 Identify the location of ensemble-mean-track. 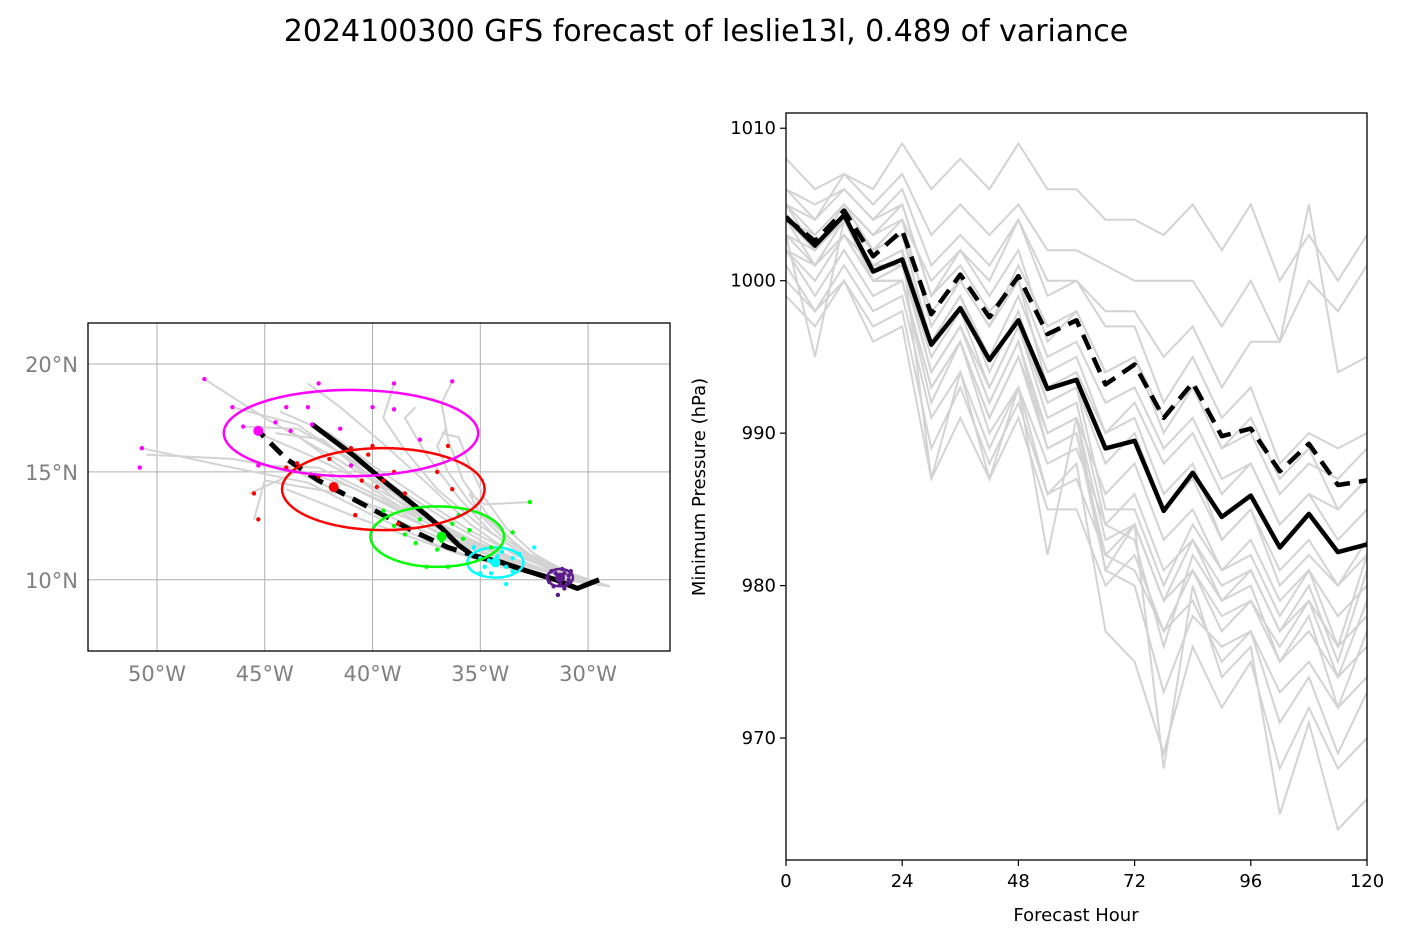
(428, 510).